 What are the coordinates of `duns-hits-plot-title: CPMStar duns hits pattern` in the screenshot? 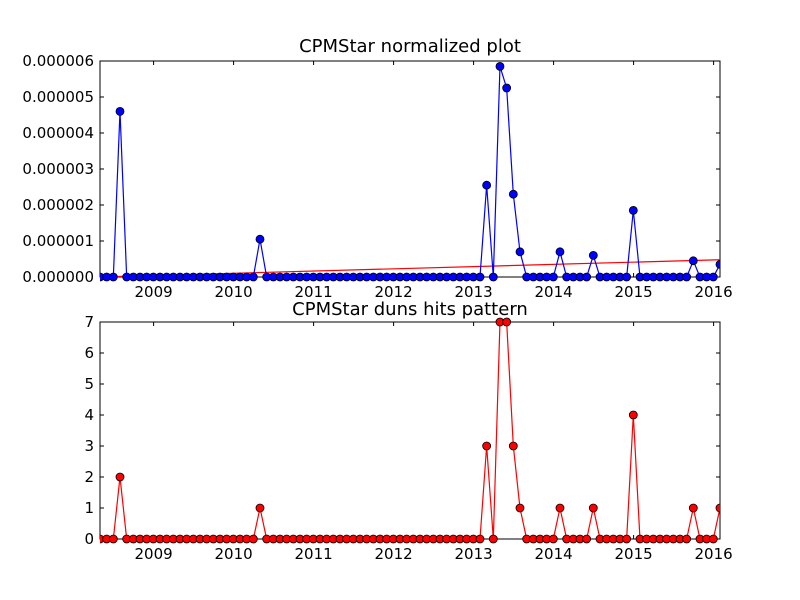 It's located at (410, 309).